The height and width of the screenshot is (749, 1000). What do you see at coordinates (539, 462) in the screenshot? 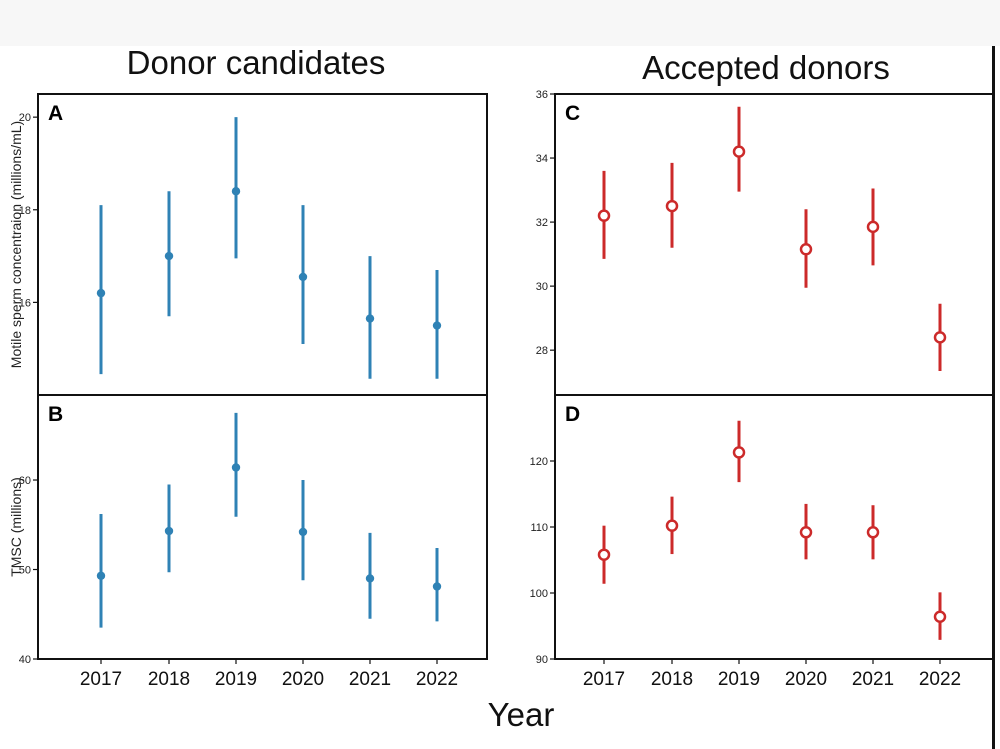
I see `y-tick-label: 120` at bounding box center [539, 462].